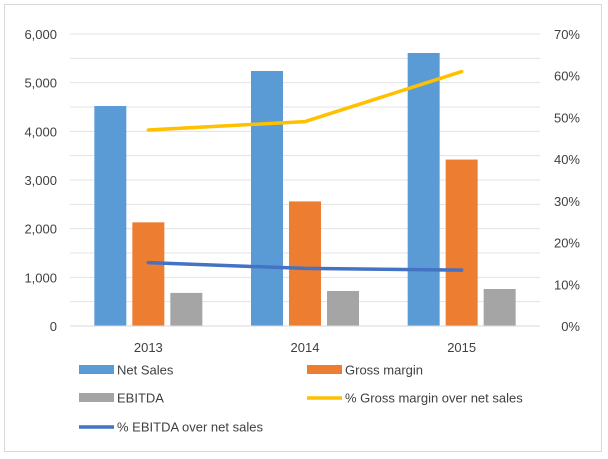 This screenshot has width=608, height=459. I want to click on y-right-tick-label: 50%, so click(567, 117).